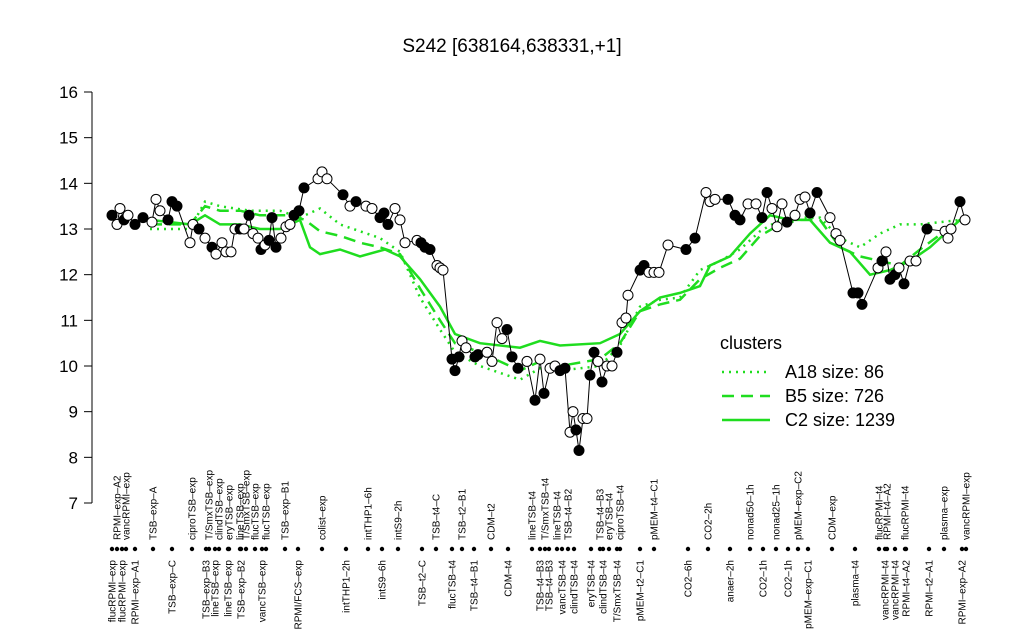 The image size is (1024, 640). Describe the element at coordinates (834, 396) in the screenshot. I see `legend-label: B5 size: 726` at that location.